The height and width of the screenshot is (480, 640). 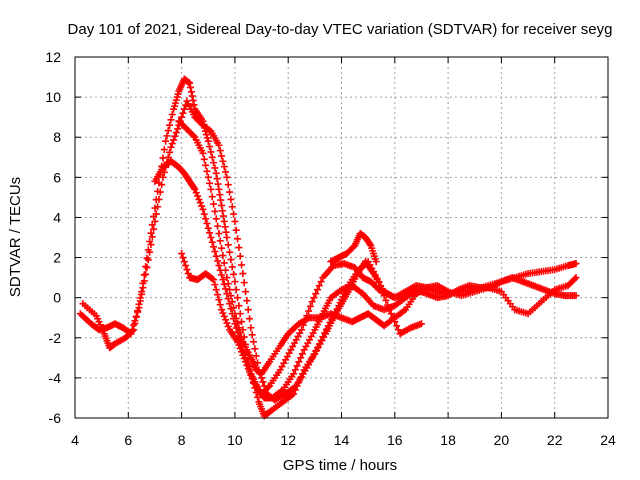 I want to click on y-axis-label: SDTVAR / TECUs, so click(x=15, y=237).